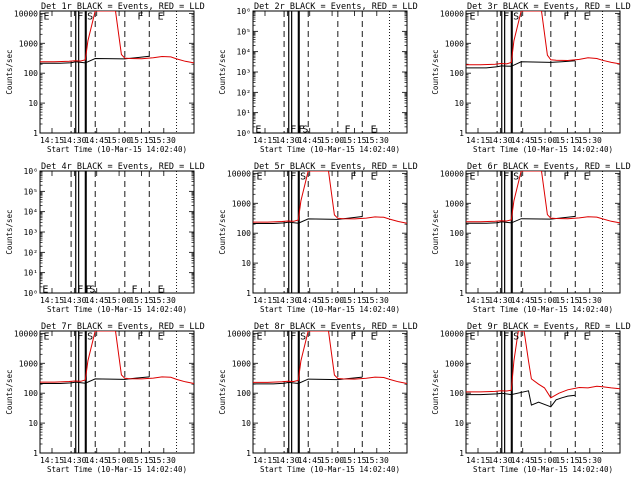 The height and width of the screenshot is (480, 640). What do you see at coordinates (336, 167) in the screenshot?
I see `panel-title: Det 5r BLACK = Events, RED = LLD` at bounding box center [336, 167].